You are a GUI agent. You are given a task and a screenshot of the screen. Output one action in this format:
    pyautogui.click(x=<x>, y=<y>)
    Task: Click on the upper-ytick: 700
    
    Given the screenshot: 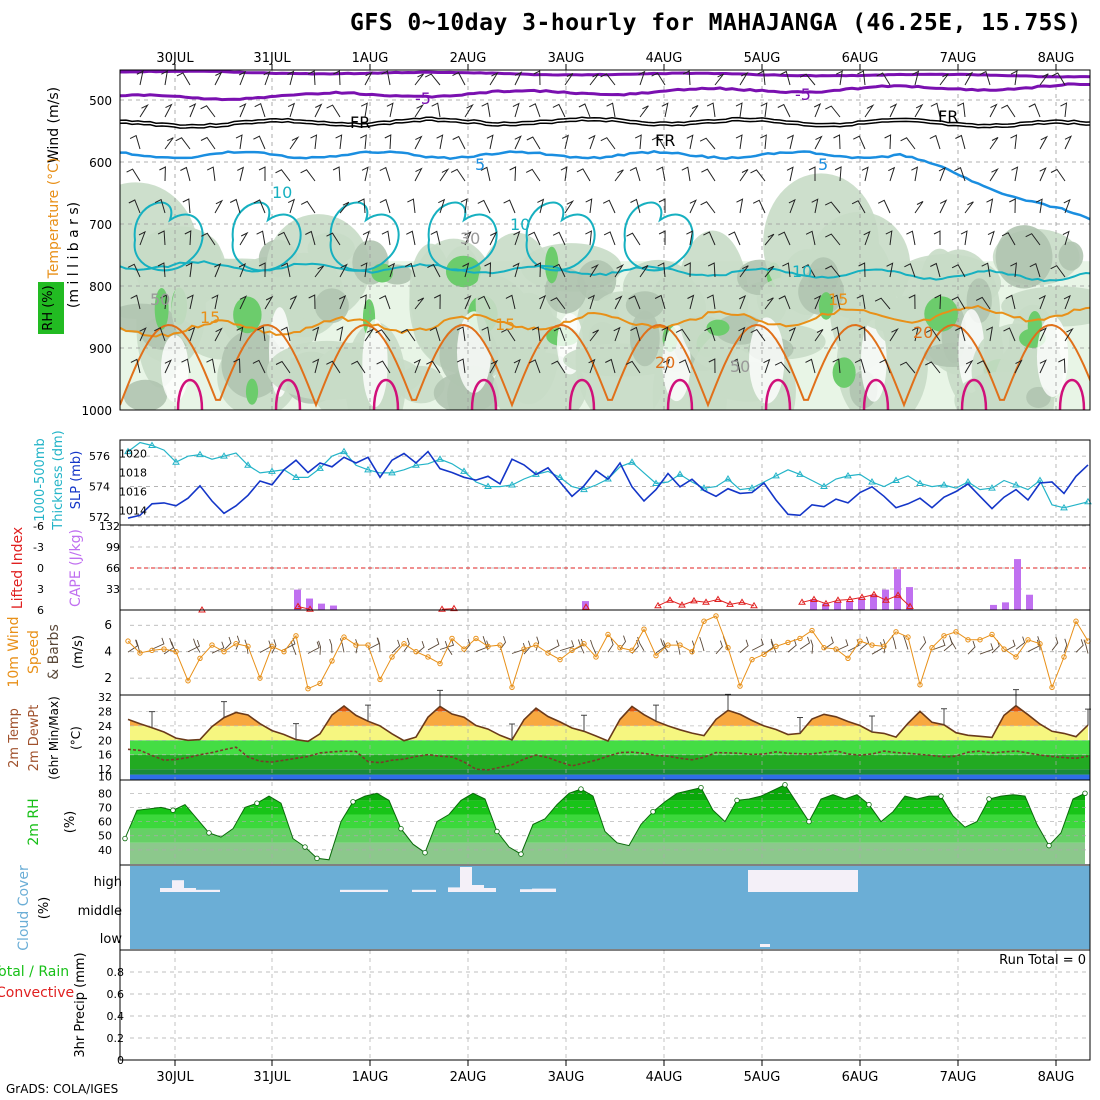 What is the action you would take?
    pyautogui.click(x=100, y=225)
    